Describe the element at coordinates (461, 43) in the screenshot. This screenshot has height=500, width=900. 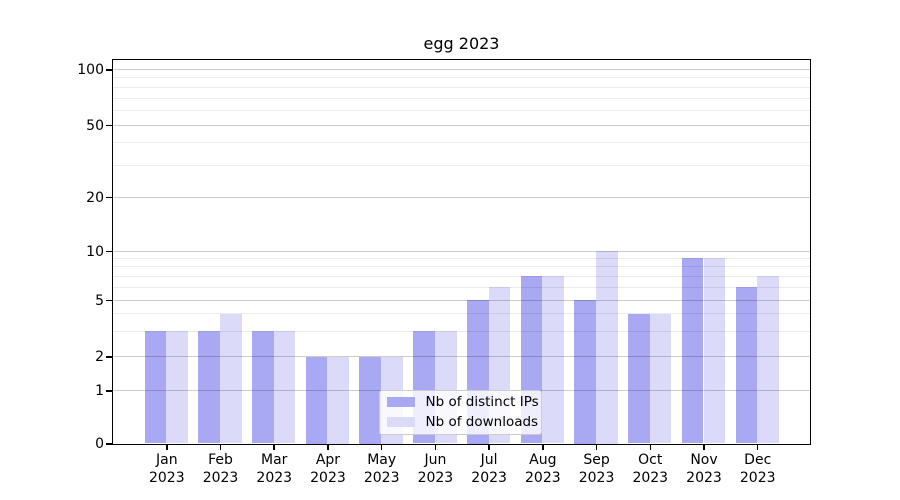
I see `chart-title: egg 2023` at that location.